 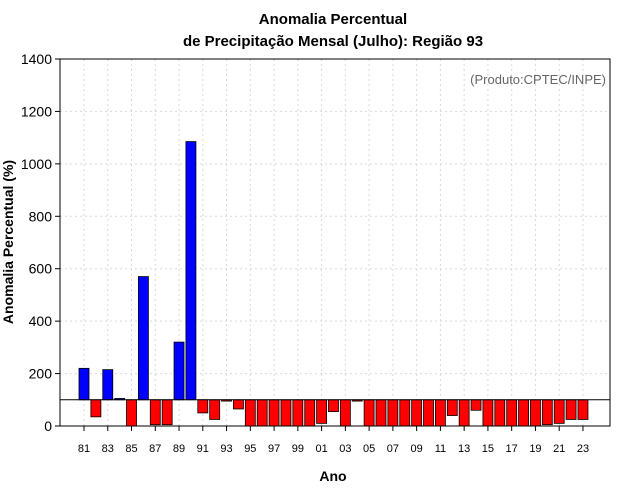 I want to click on y-tick-label: 600, so click(x=41, y=269).